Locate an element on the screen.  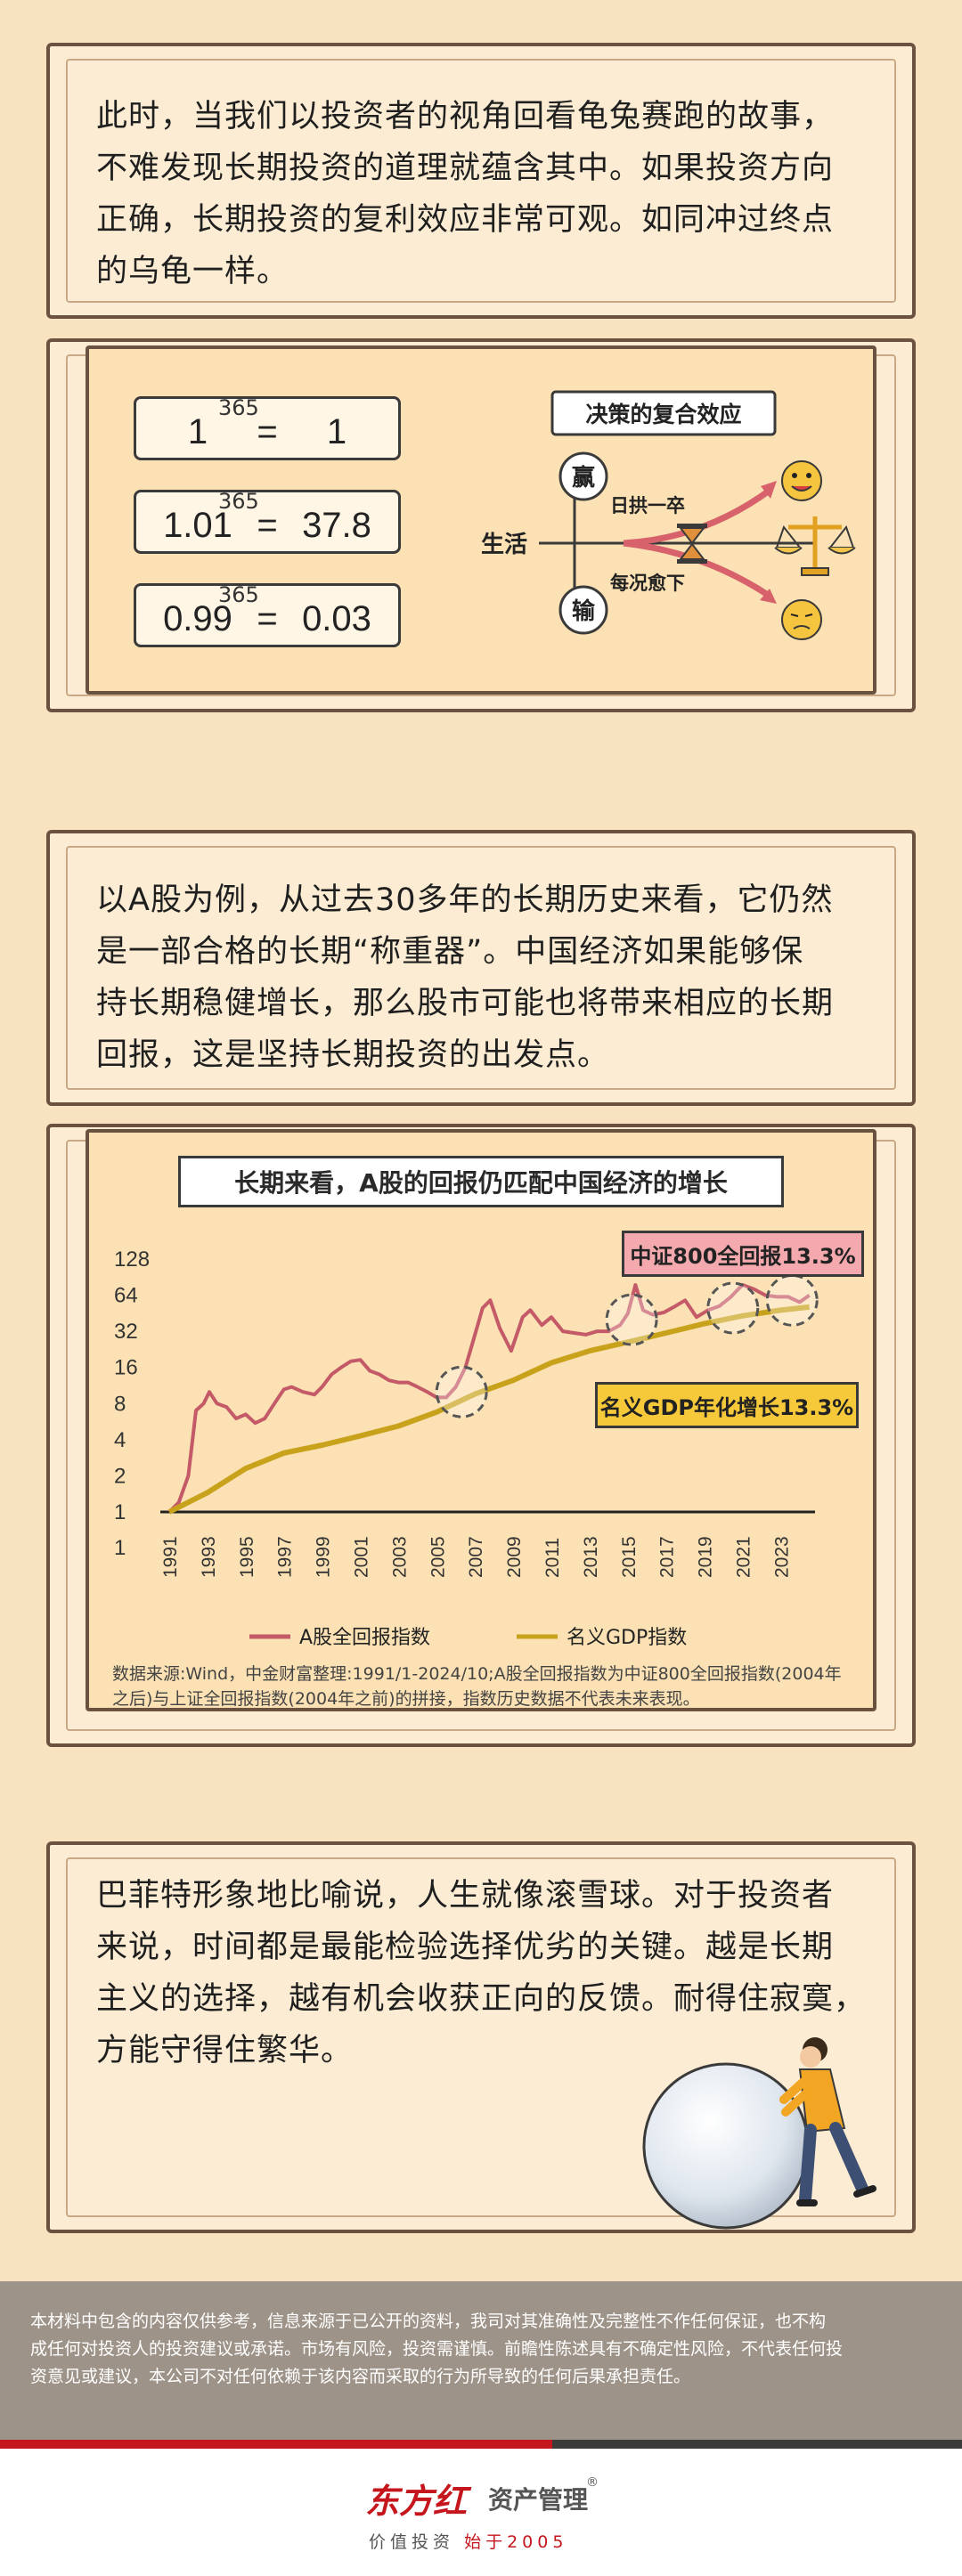
section2-line: 回报，这是坚持长期投资的出发点。 is located at coordinates (353, 1055).